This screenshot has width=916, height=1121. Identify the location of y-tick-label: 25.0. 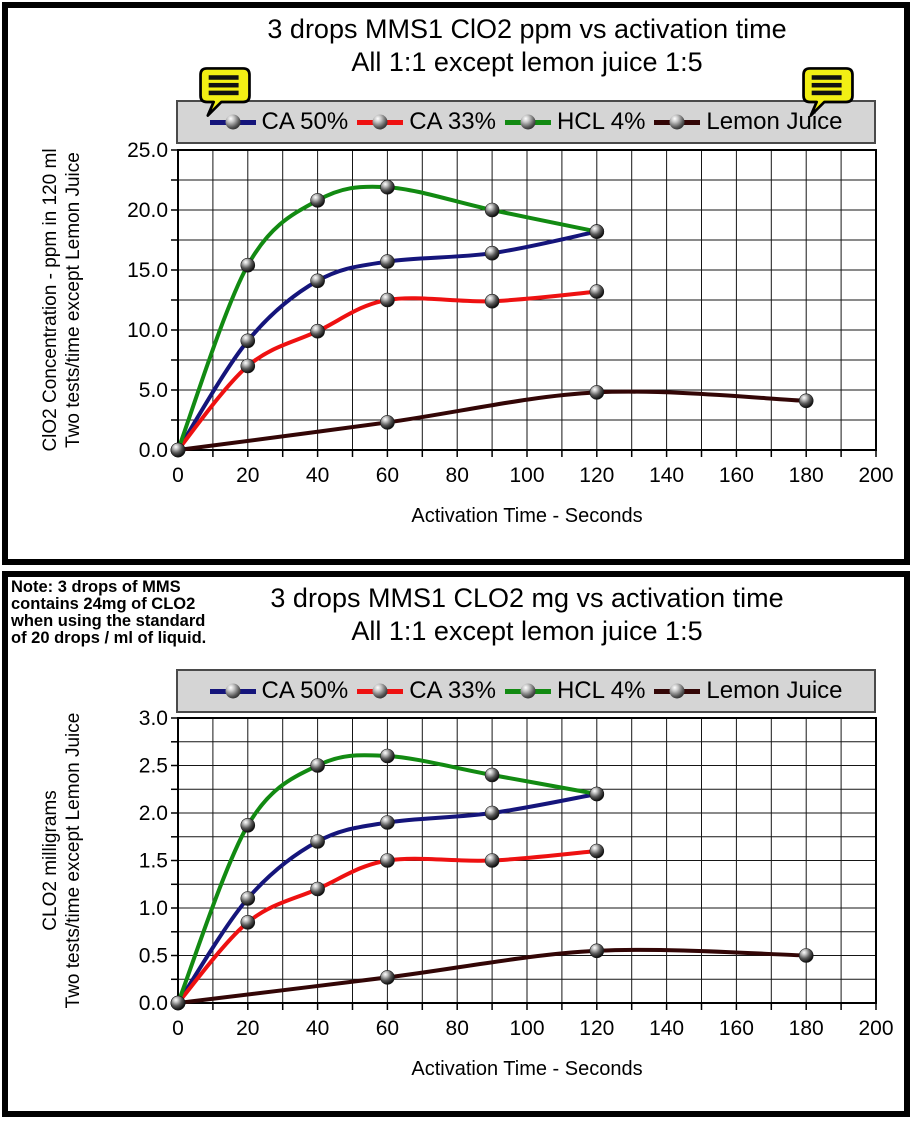
(147, 150).